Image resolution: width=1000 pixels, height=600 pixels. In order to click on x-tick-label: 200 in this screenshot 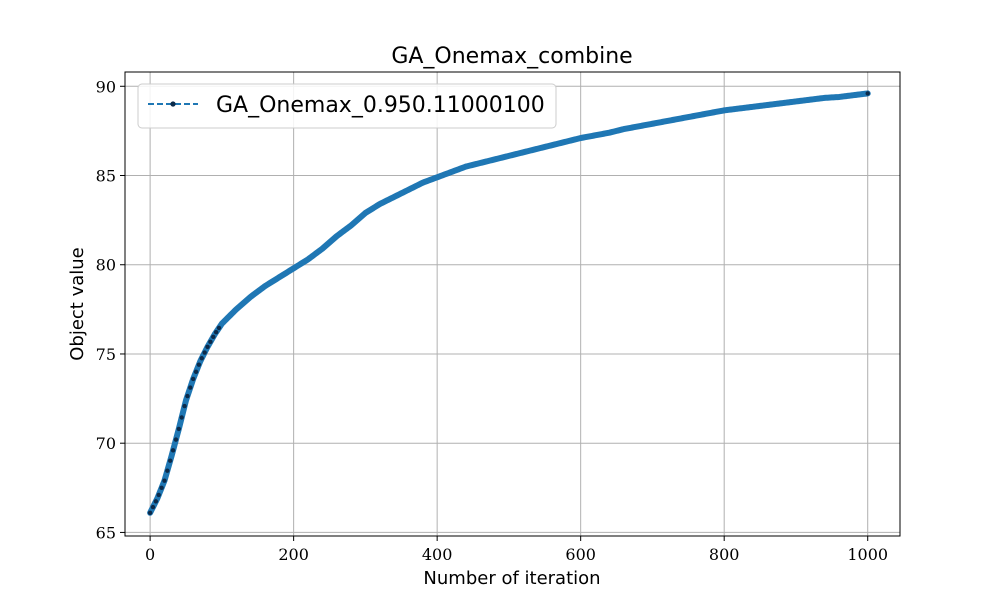, I will do `click(293, 554)`.